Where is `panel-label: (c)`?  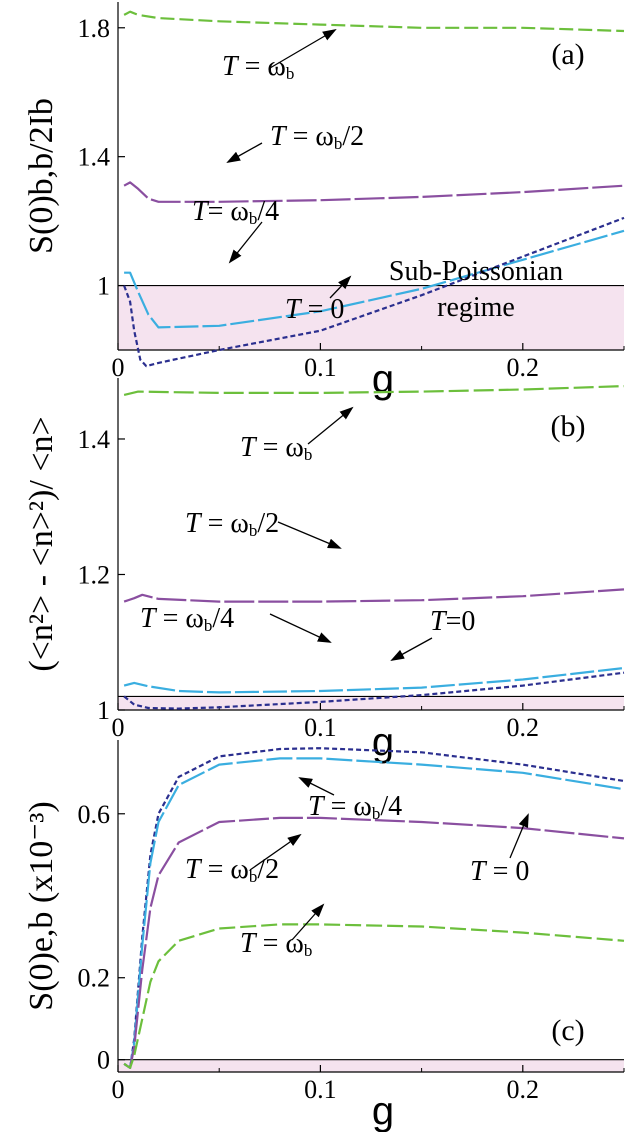
panel-label: (c) is located at coordinates (567, 1030).